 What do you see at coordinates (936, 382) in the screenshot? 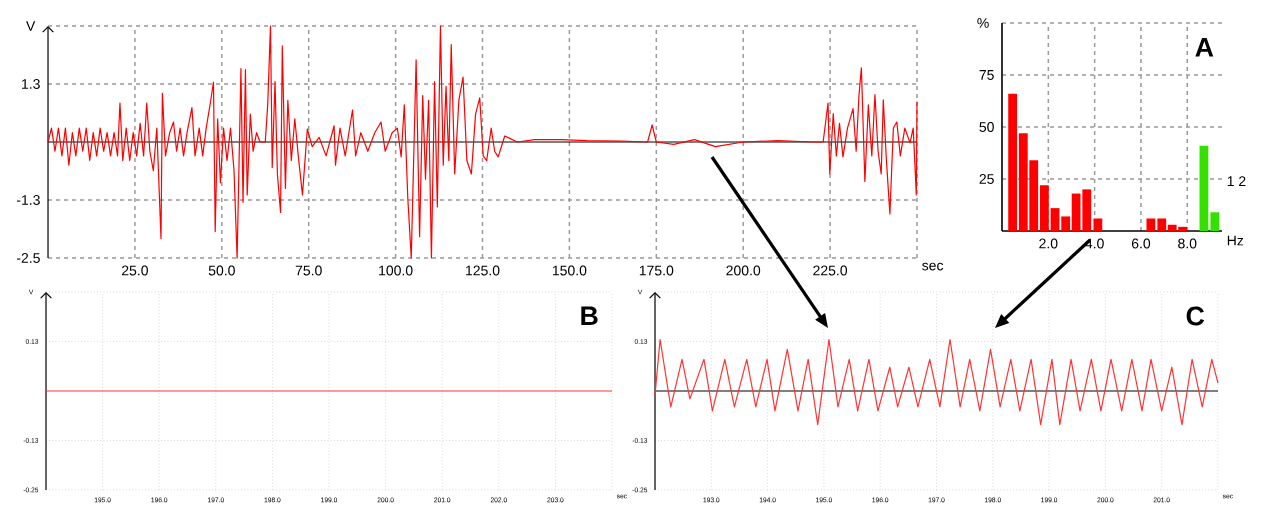
I see `line-series` at bounding box center [936, 382].